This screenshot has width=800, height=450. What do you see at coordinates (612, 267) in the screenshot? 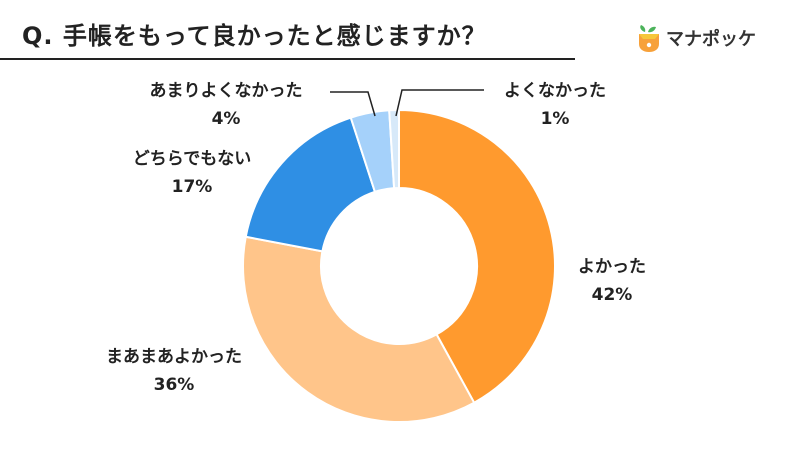
I see `slice-label-1: よかった` at bounding box center [612, 267].